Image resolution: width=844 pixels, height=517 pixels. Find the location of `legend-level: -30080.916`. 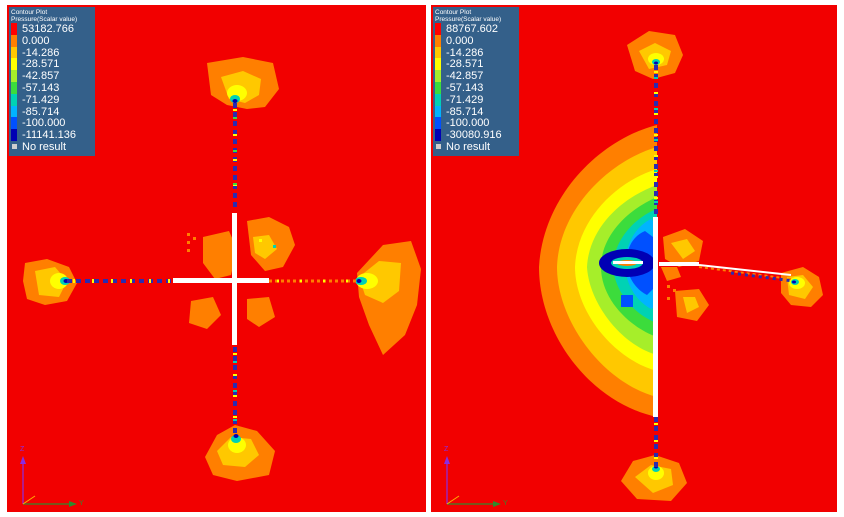

legend-level: -30080.916 is located at coordinates (477, 135).